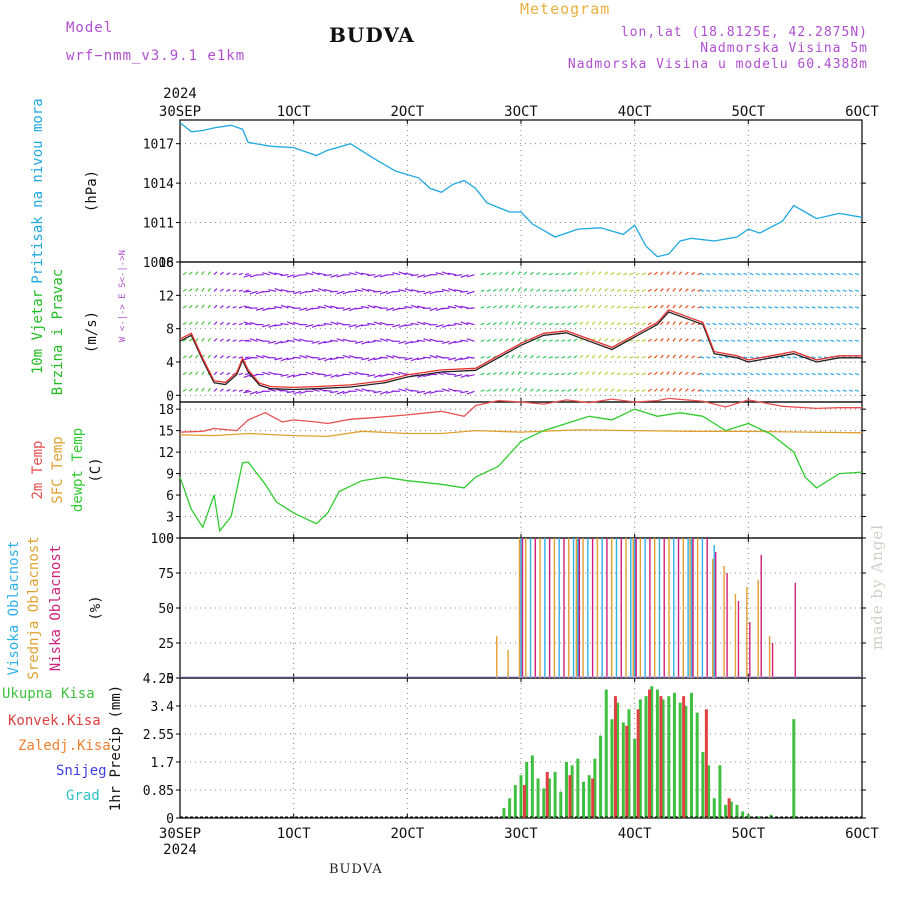 The height and width of the screenshot is (900, 900). I want to click on lonlat-label: lon,lat (18.8125E, 42.2875N), so click(744, 32).